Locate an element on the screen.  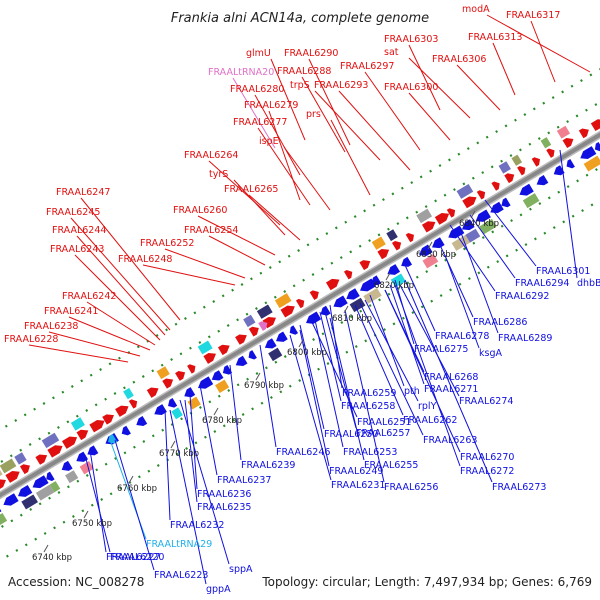
forward-gene-label: FRAAL6317 is located at coordinates (533, 15).